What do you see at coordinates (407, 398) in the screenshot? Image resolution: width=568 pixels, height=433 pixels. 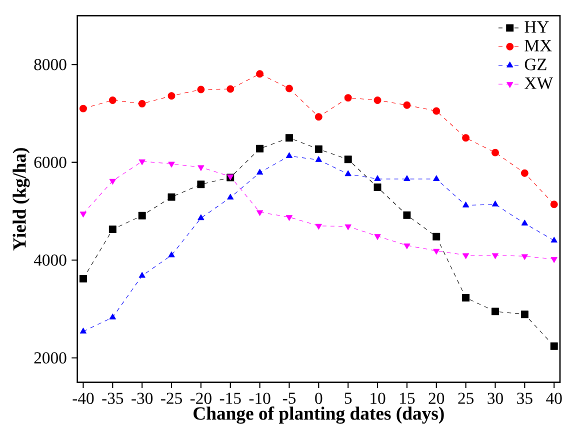 I see `x-tick-label: 15` at bounding box center [407, 398].